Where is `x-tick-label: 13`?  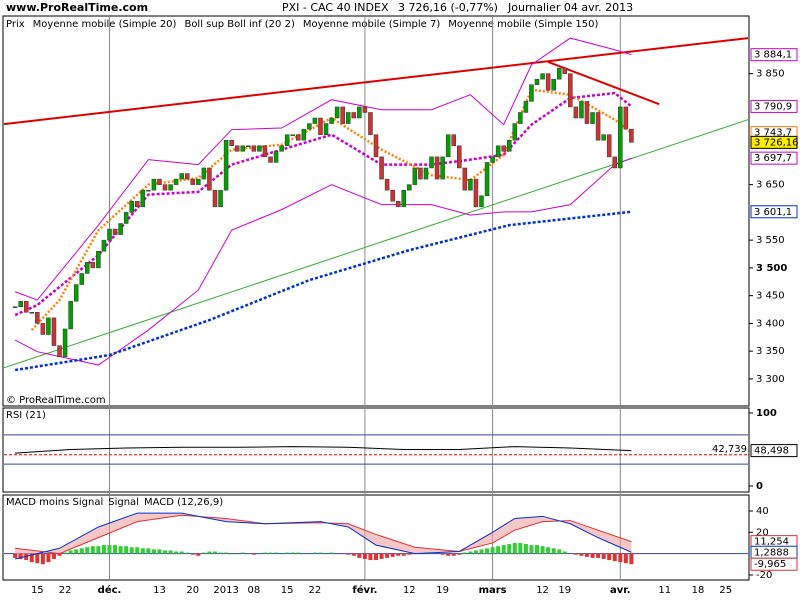
x-tick-label: 13 is located at coordinates (159, 590).